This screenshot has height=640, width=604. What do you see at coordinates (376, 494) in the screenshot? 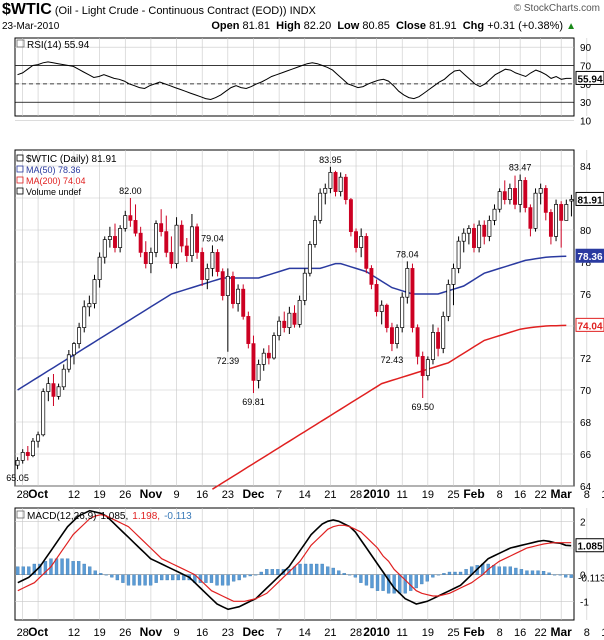
I see `date-label: 2010` at bounding box center [376, 494].